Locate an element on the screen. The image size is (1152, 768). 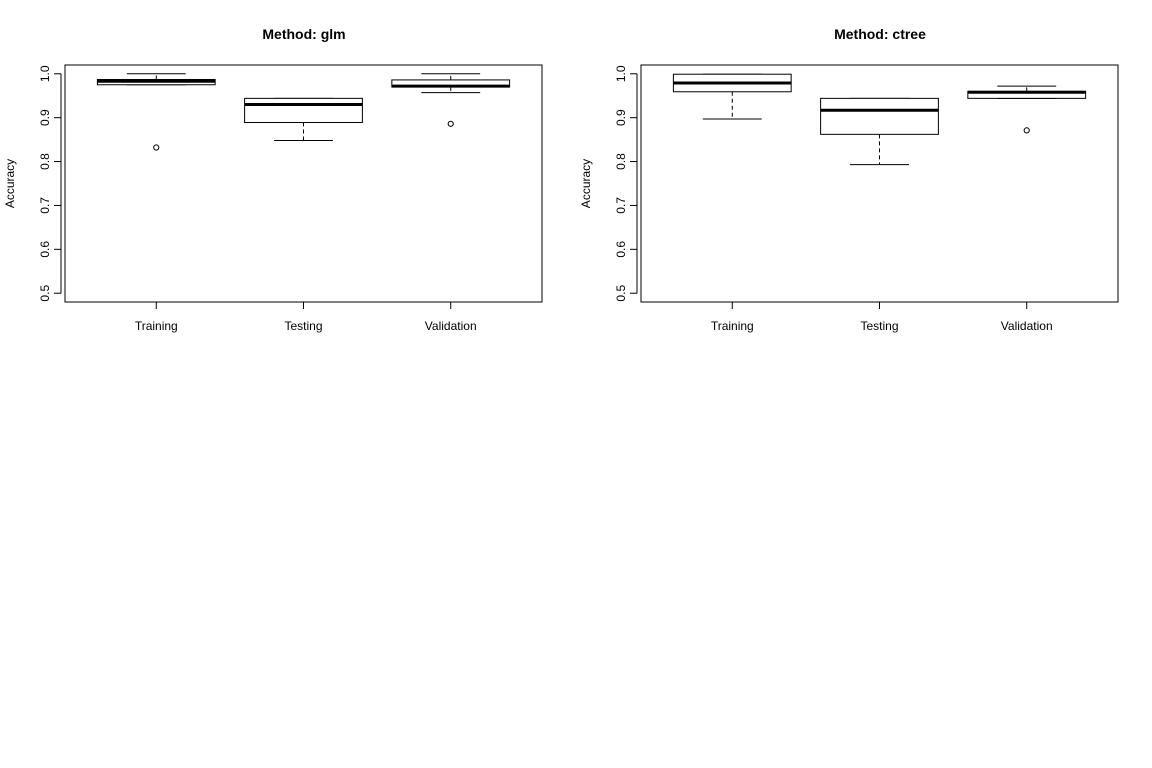
chart-title: Method: ctree is located at coordinates (880, 34).